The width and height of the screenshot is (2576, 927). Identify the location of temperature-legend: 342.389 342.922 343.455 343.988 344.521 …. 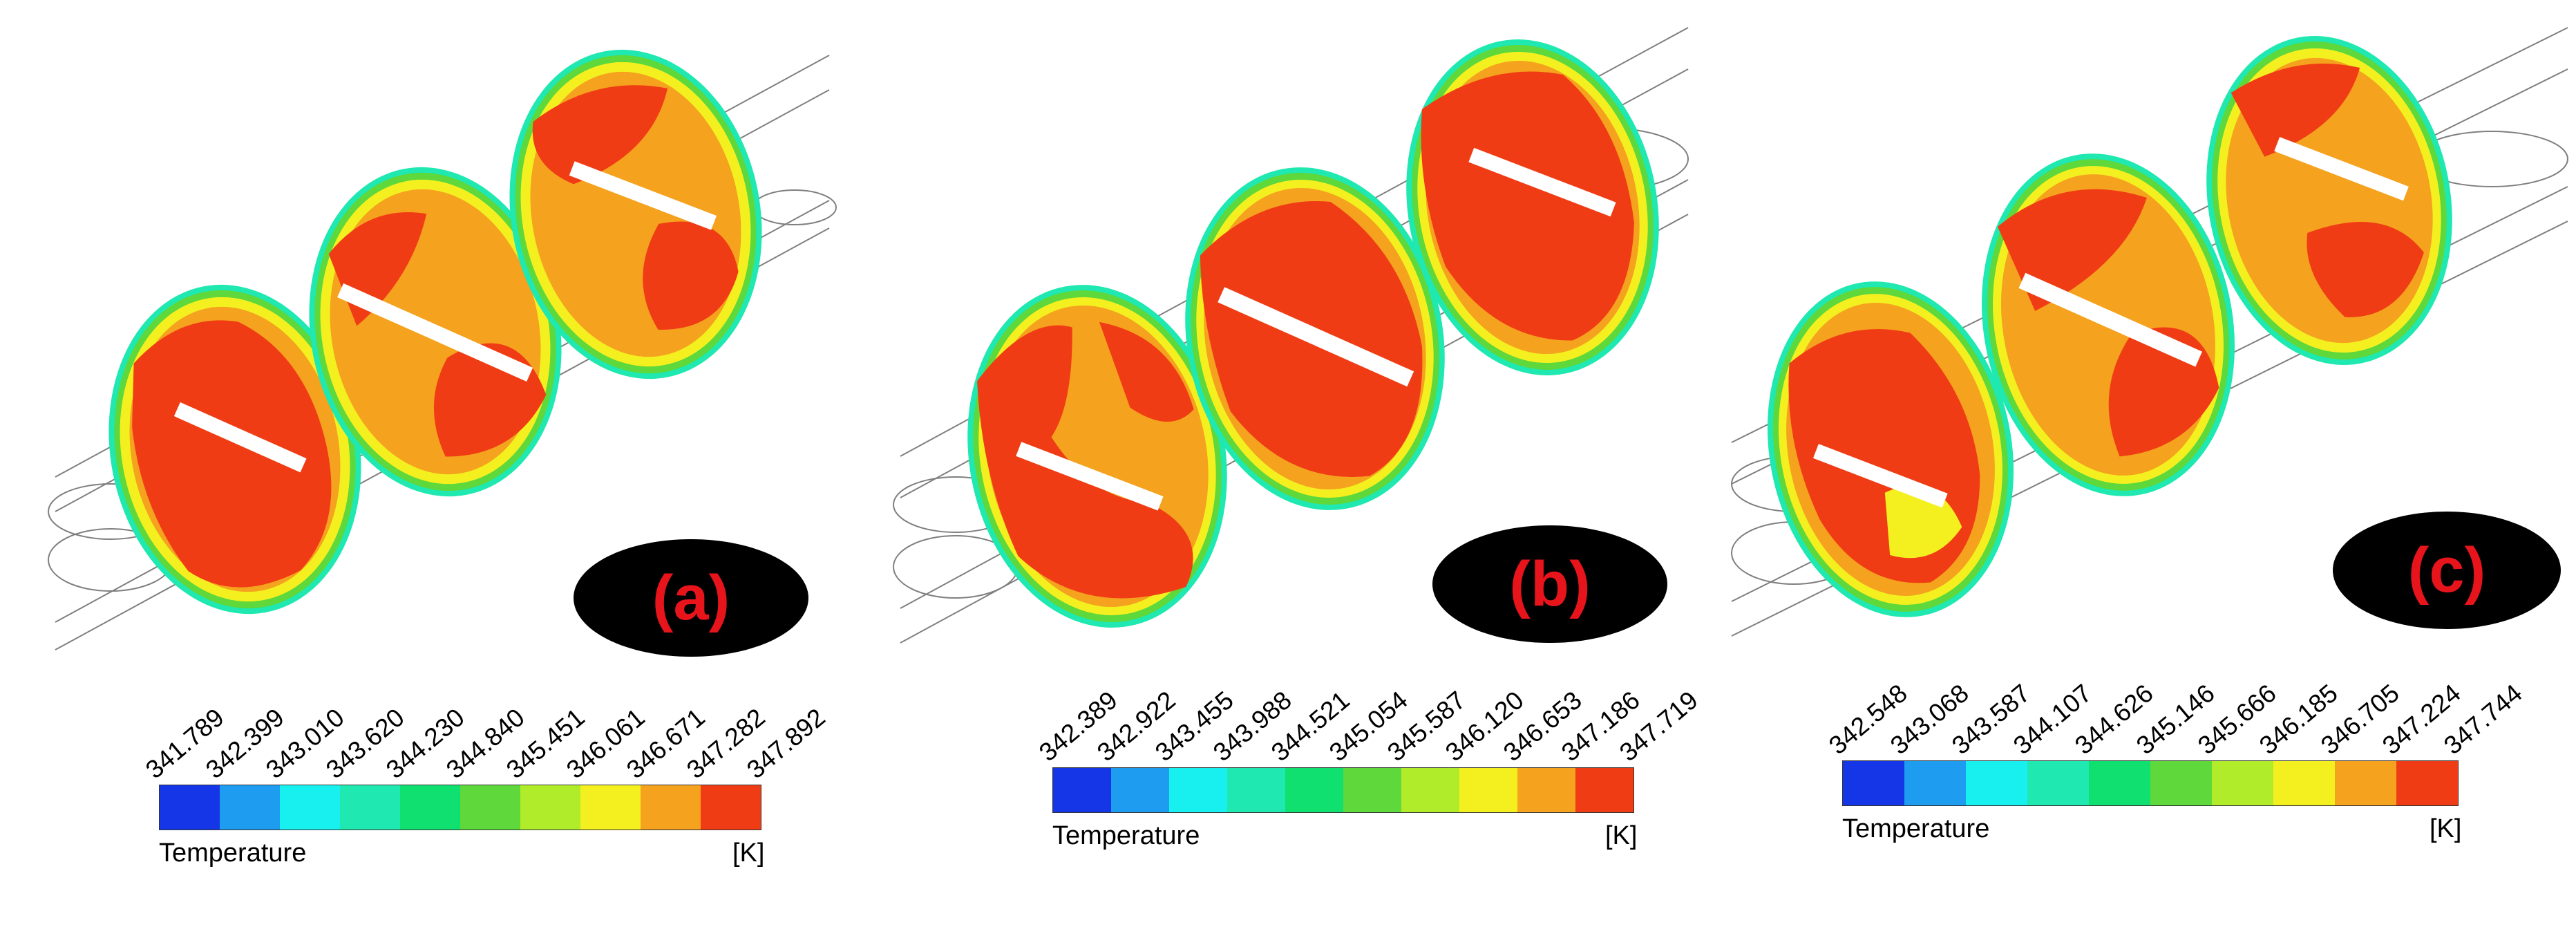
(1368, 767).